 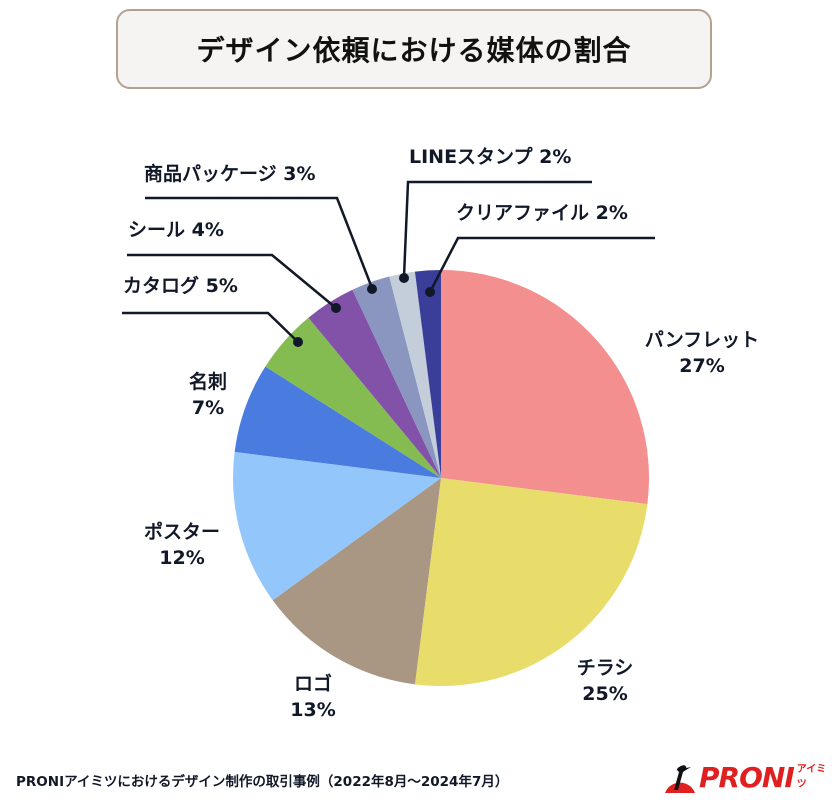 I want to click on label-name: ロゴ, so click(x=312, y=684).